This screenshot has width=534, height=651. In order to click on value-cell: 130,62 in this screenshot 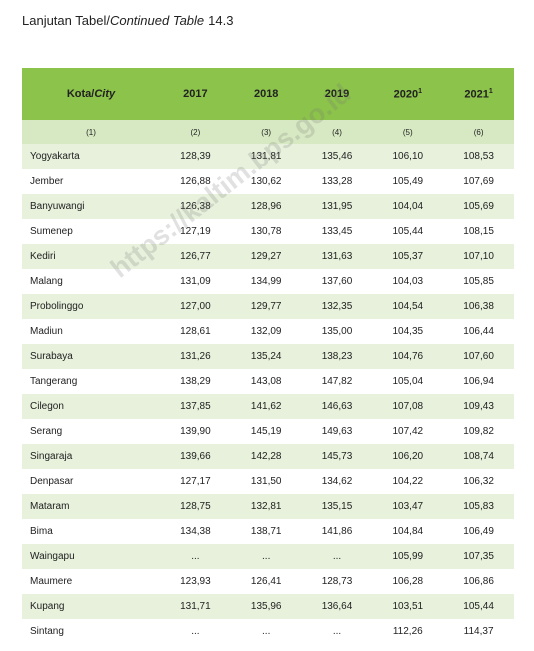, I will do `click(266, 181)`.